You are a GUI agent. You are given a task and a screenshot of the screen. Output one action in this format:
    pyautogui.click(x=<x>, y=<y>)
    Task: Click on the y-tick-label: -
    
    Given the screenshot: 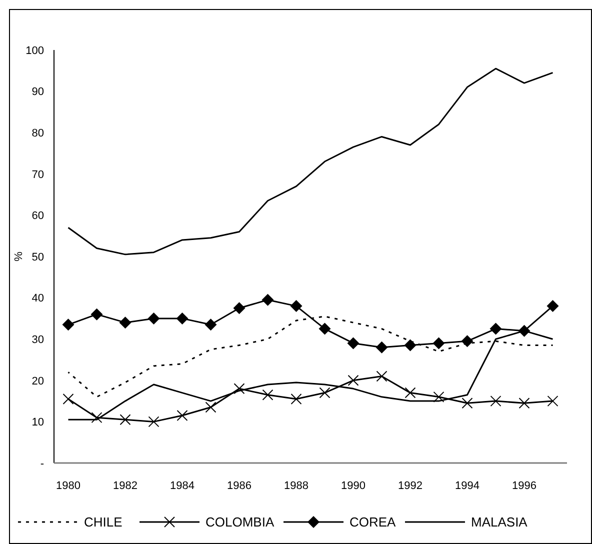 What is the action you would take?
    pyautogui.click(x=42, y=464)
    